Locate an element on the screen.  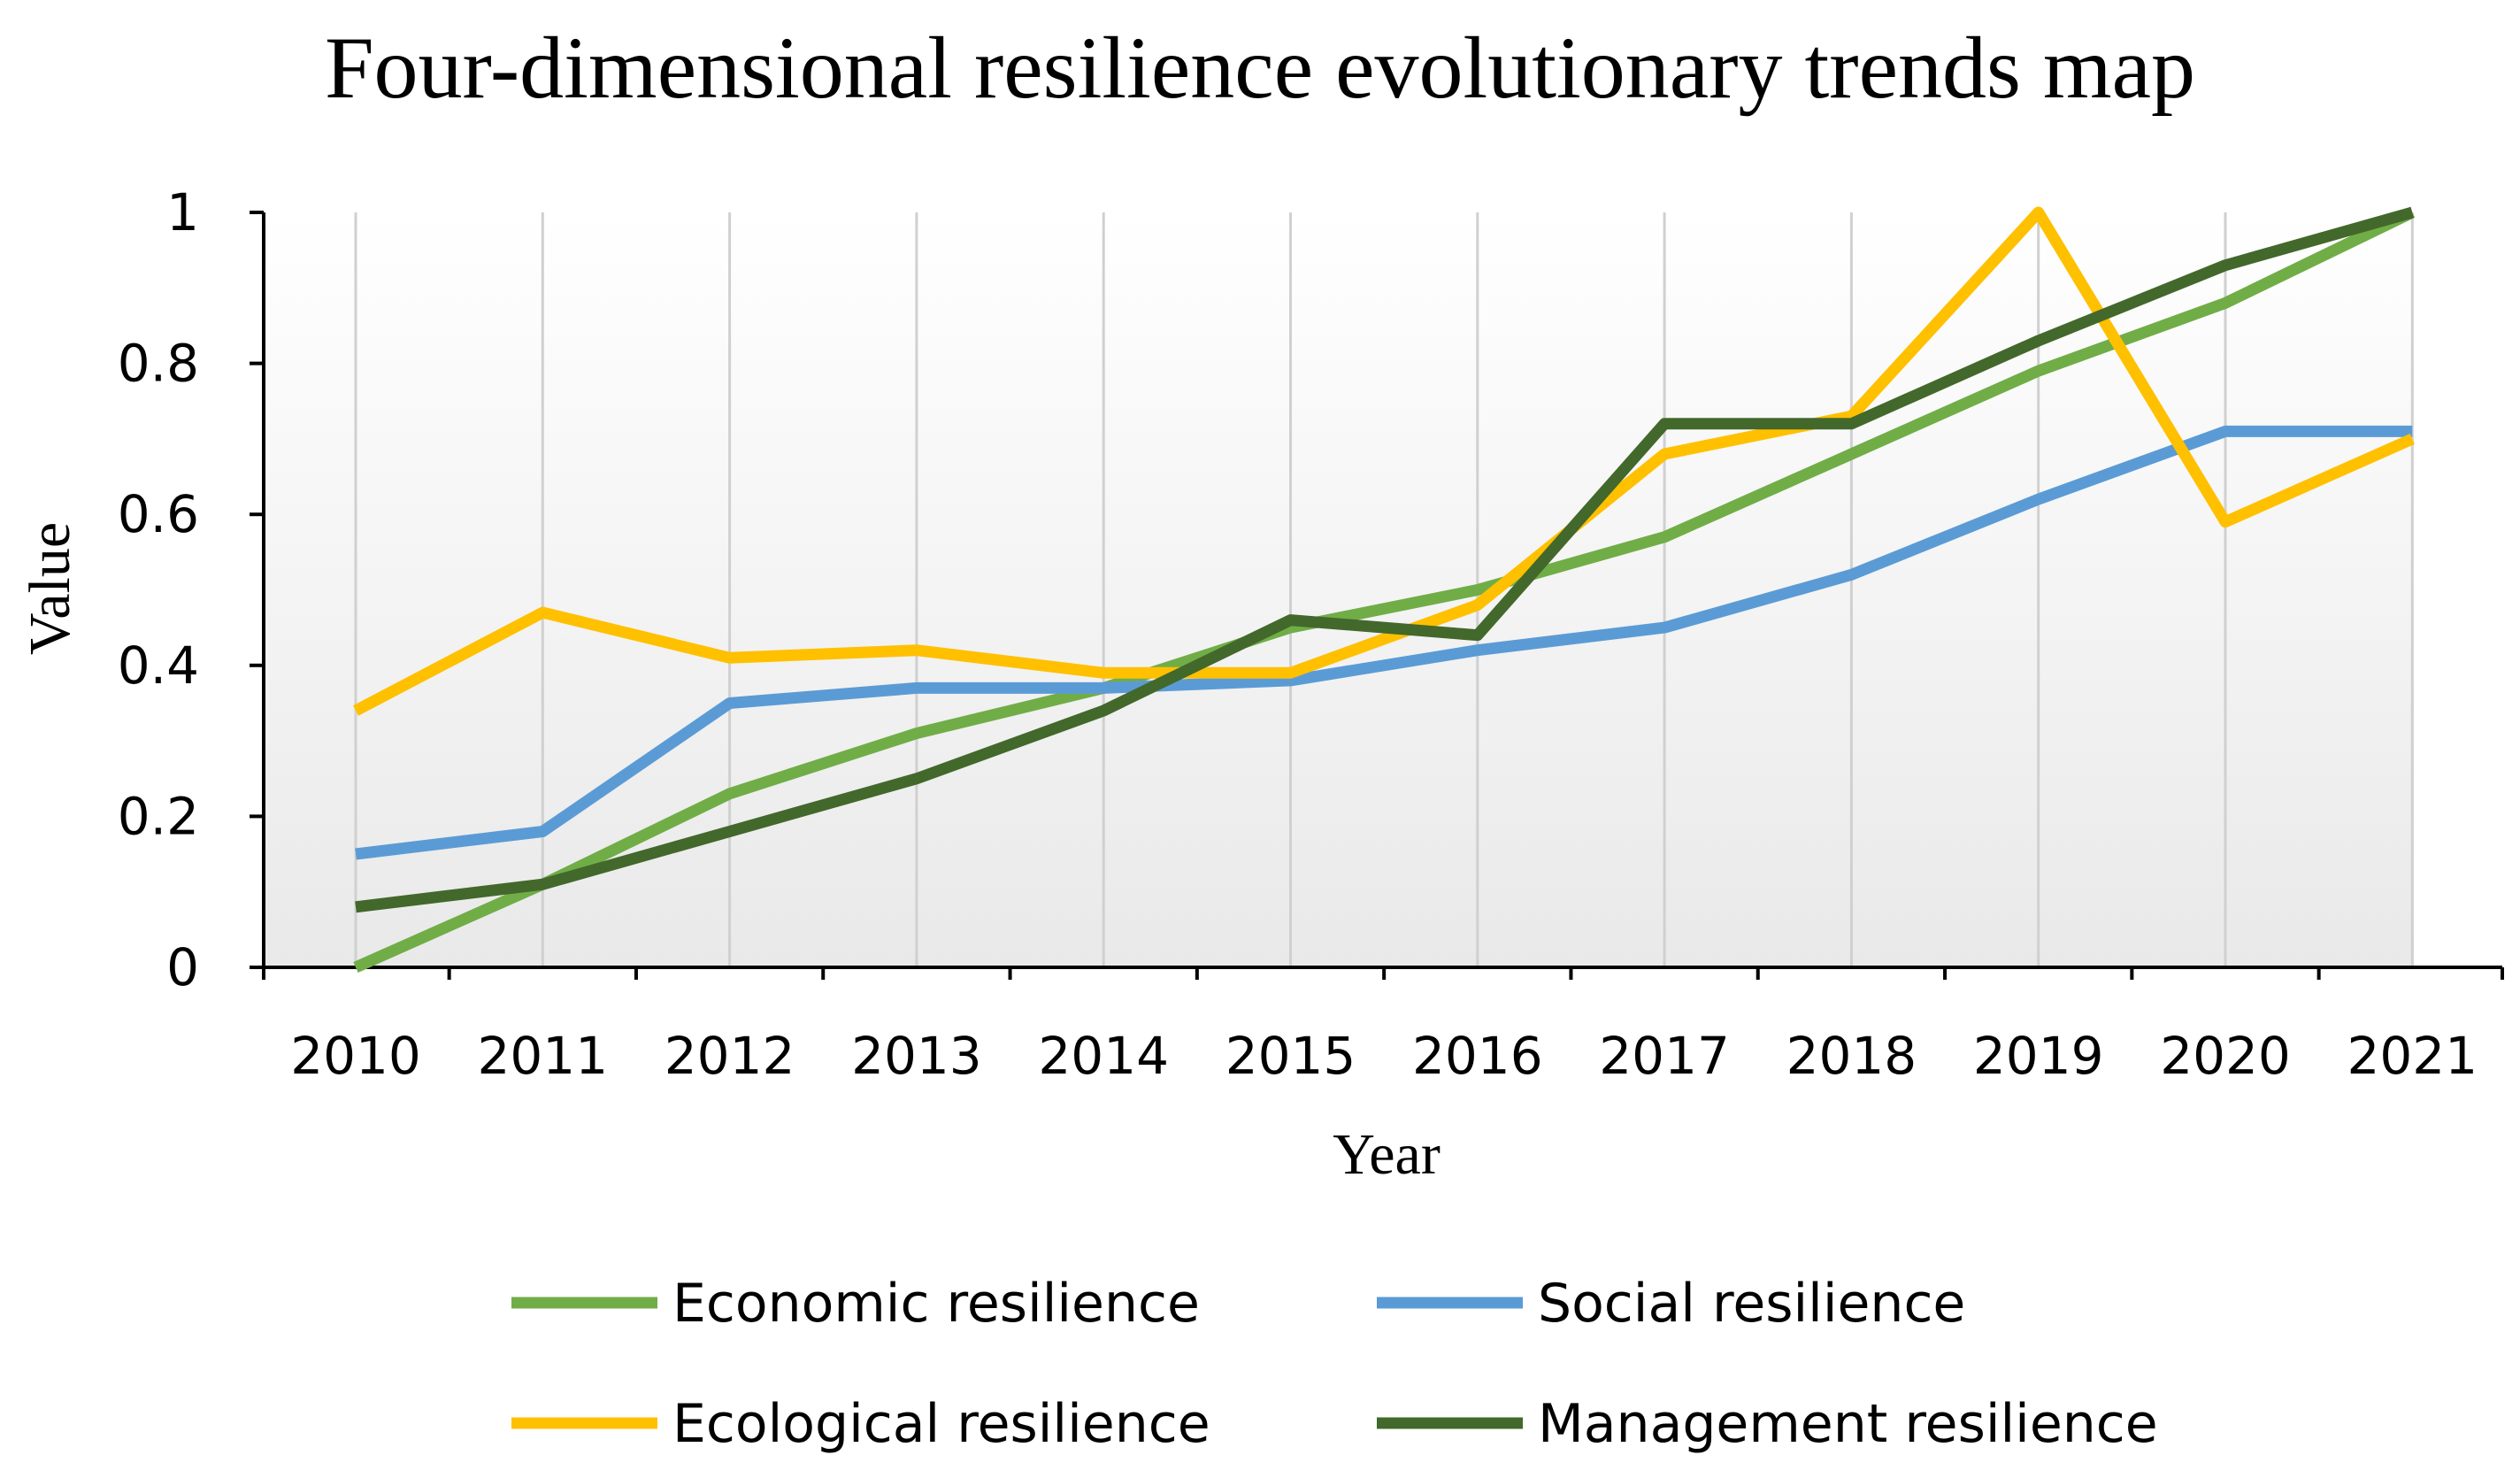
x-tick-label-2019: 2019 is located at coordinates (2038, 1056).